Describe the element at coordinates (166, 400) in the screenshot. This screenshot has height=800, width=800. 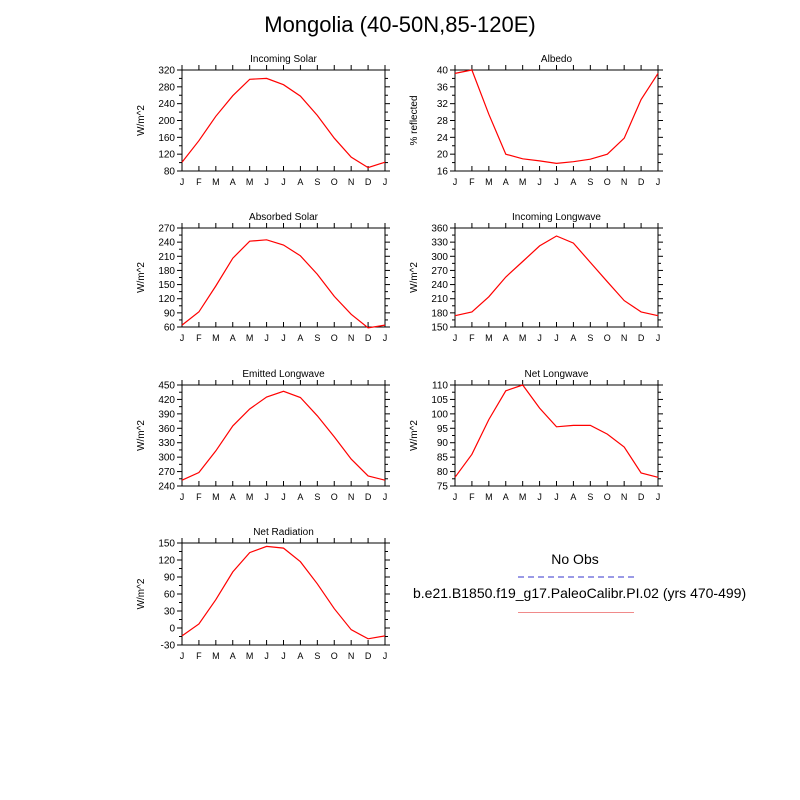
I see `y-tick-label: 420` at that location.